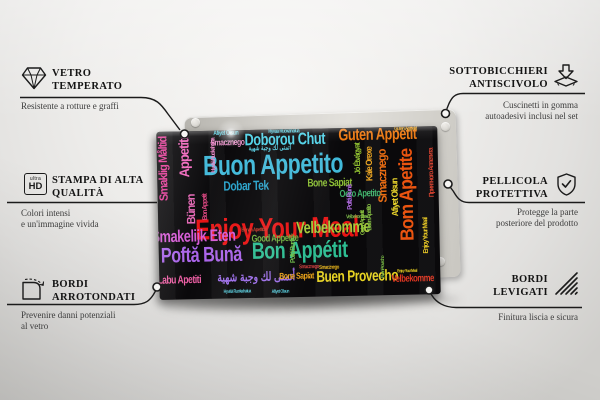 The image size is (600, 400). I want to click on title-line: PELLICOLA, so click(515, 181).